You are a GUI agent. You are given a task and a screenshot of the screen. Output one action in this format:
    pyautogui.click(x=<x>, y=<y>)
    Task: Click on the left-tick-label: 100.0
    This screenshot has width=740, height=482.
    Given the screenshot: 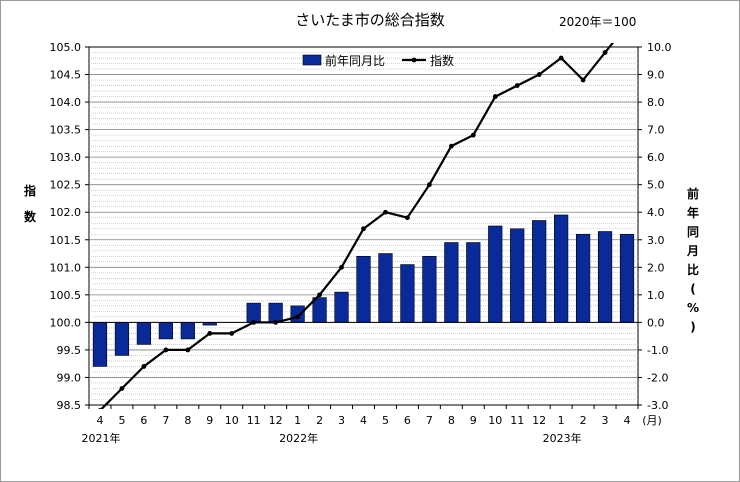 What is the action you would take?
    pyautogui.click(x=66, y=322)
    